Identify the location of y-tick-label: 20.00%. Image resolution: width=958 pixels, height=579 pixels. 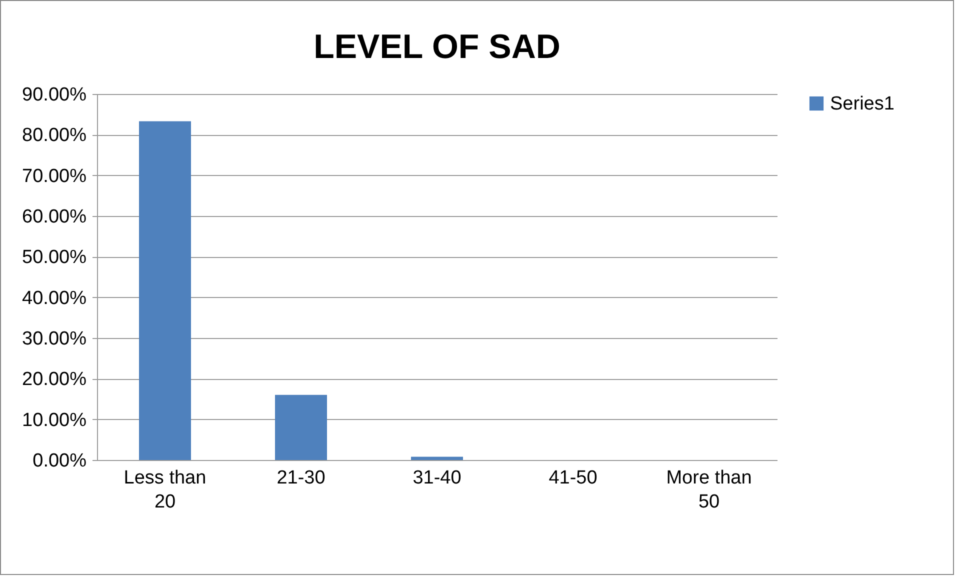
(54, 379).